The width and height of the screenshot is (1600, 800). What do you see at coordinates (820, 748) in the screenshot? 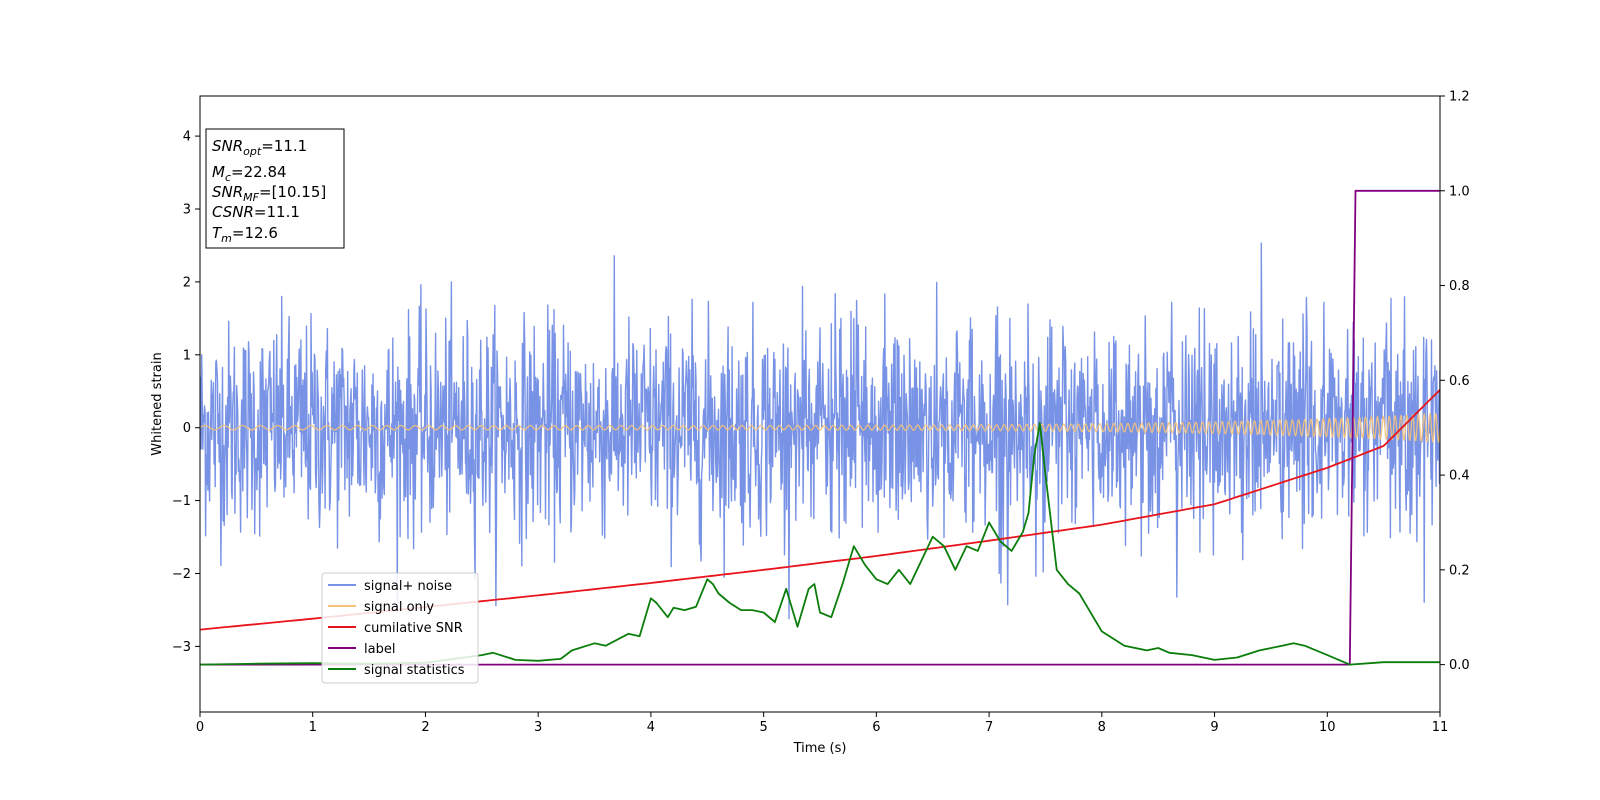
I see `x-axis-label: Time (s)` at bounding box center [820, 748].